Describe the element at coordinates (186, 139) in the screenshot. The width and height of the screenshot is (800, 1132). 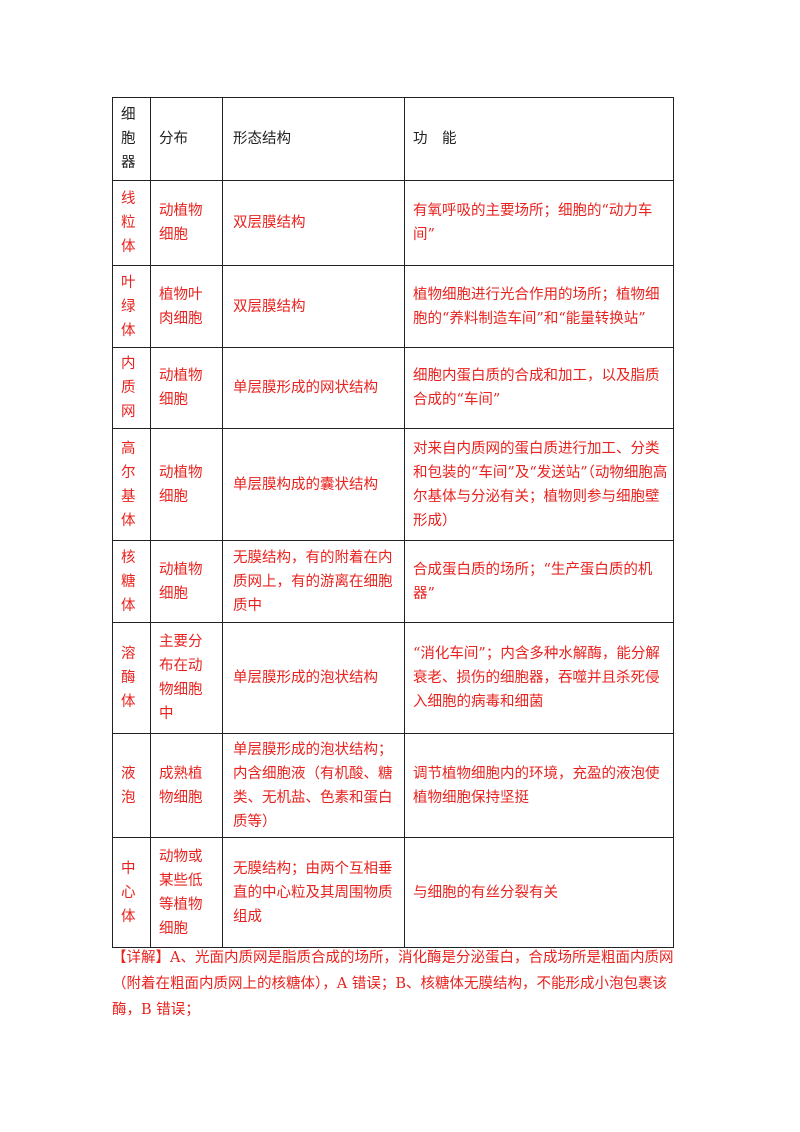
I see `table-cell: 分布` at that location.